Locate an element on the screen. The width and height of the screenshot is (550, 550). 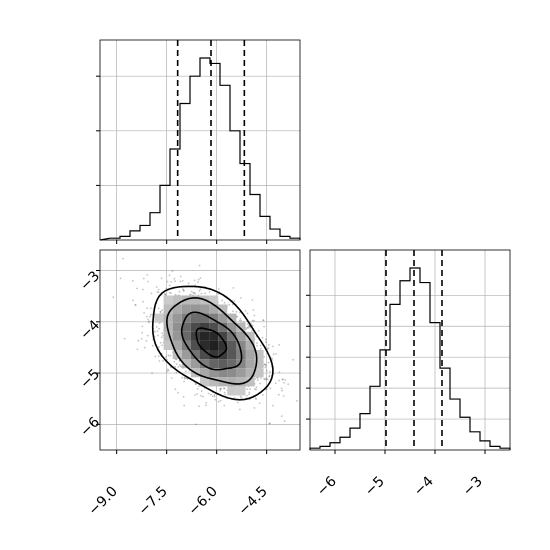
tick-label: −9.0 is located at coordinates (102, 501).